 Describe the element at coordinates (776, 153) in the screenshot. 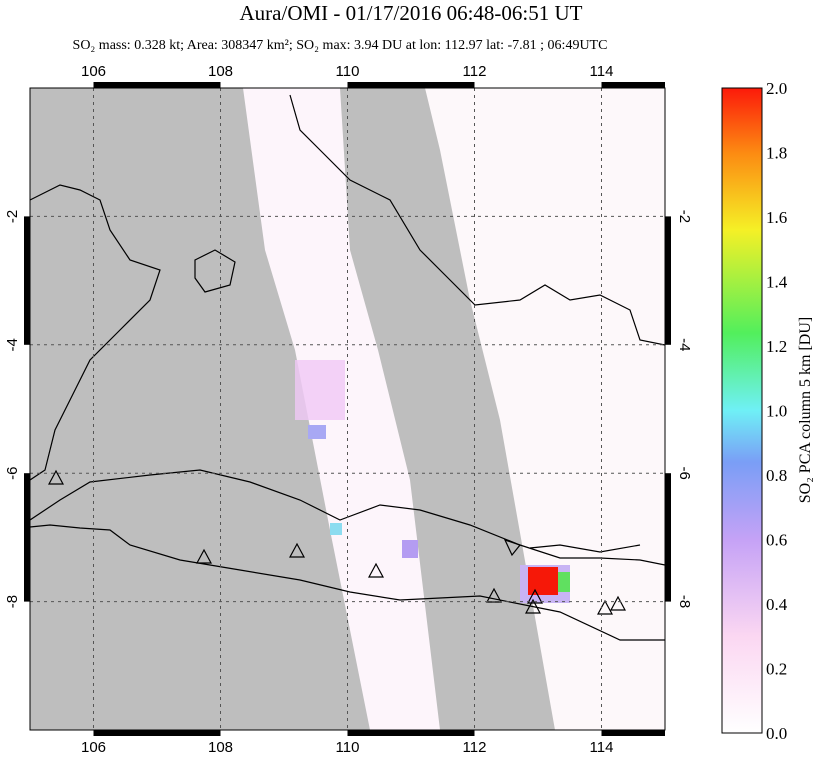

I see `colorbar-tick-label: 1.8` at that location.